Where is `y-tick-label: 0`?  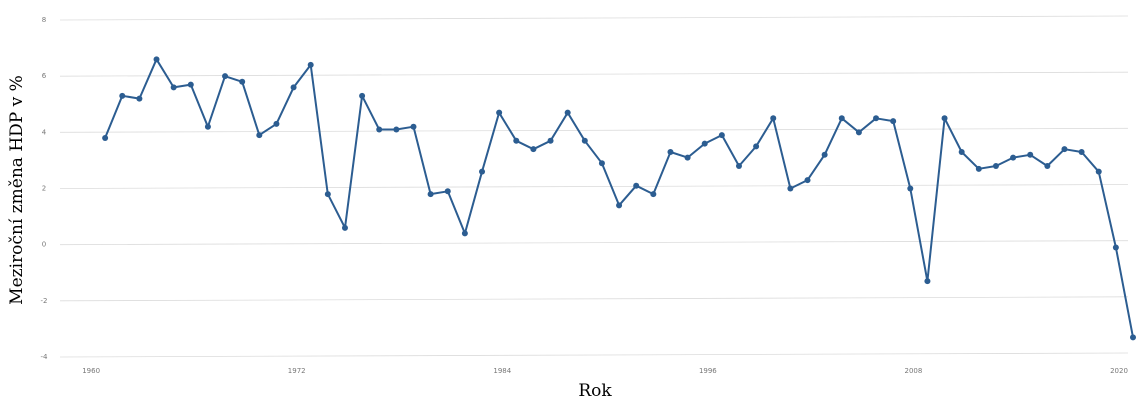
y-tick-label: 0 is located at coordinates (44, 245).